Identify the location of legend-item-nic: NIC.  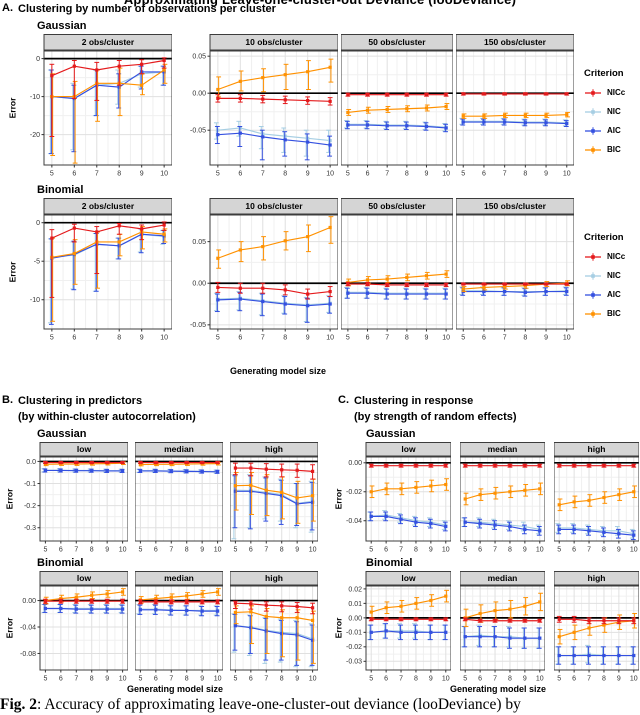
(604, 275).